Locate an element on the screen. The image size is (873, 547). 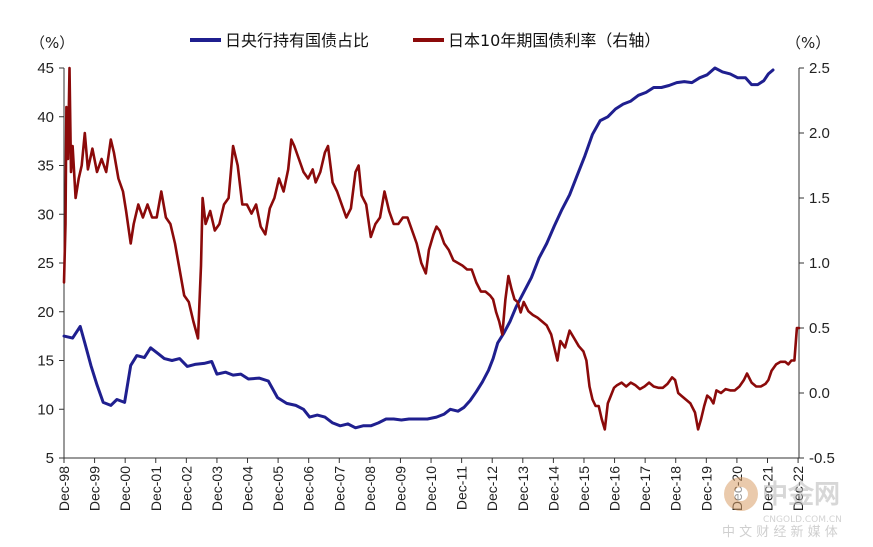
left-tick-label: 40 is located at coordinates (45, 117).